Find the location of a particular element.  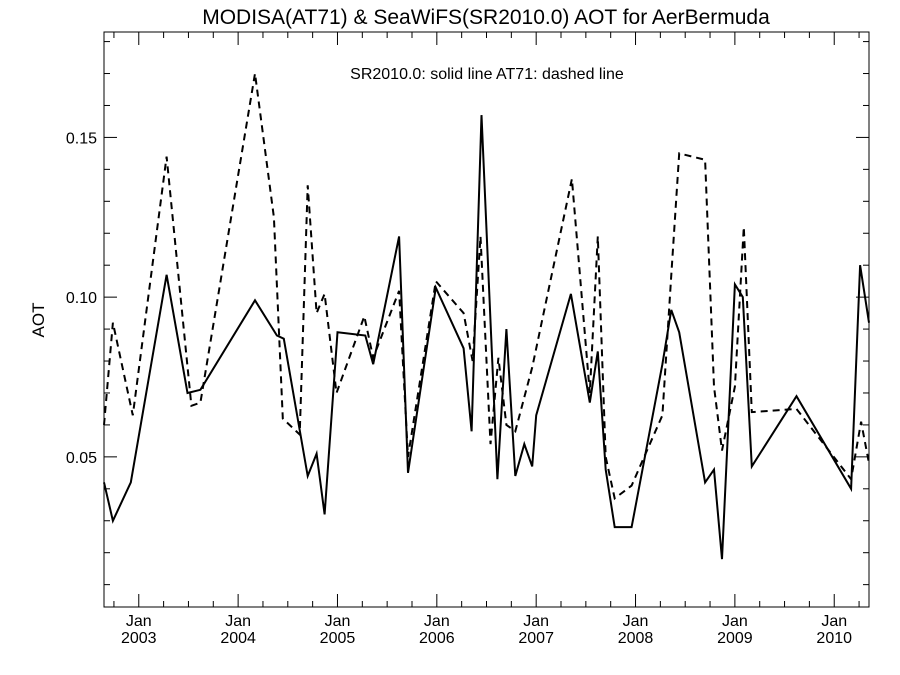

x-tick-year-label: 2003 is located at coordinates (139, 638).